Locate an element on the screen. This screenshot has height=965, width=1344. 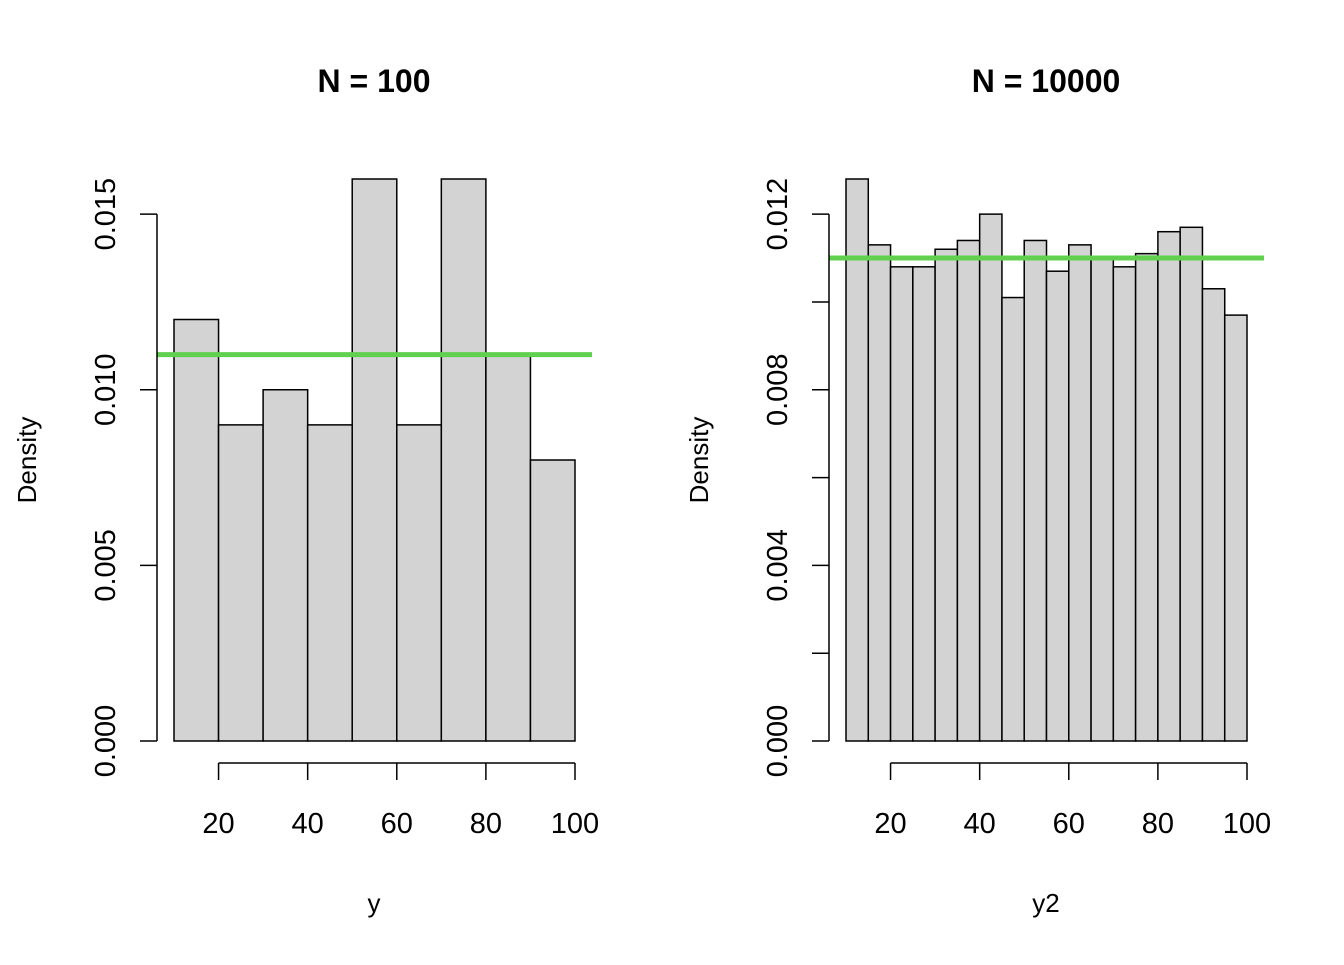
x-axis-label: y2 is located at coordinates (1045, 903).